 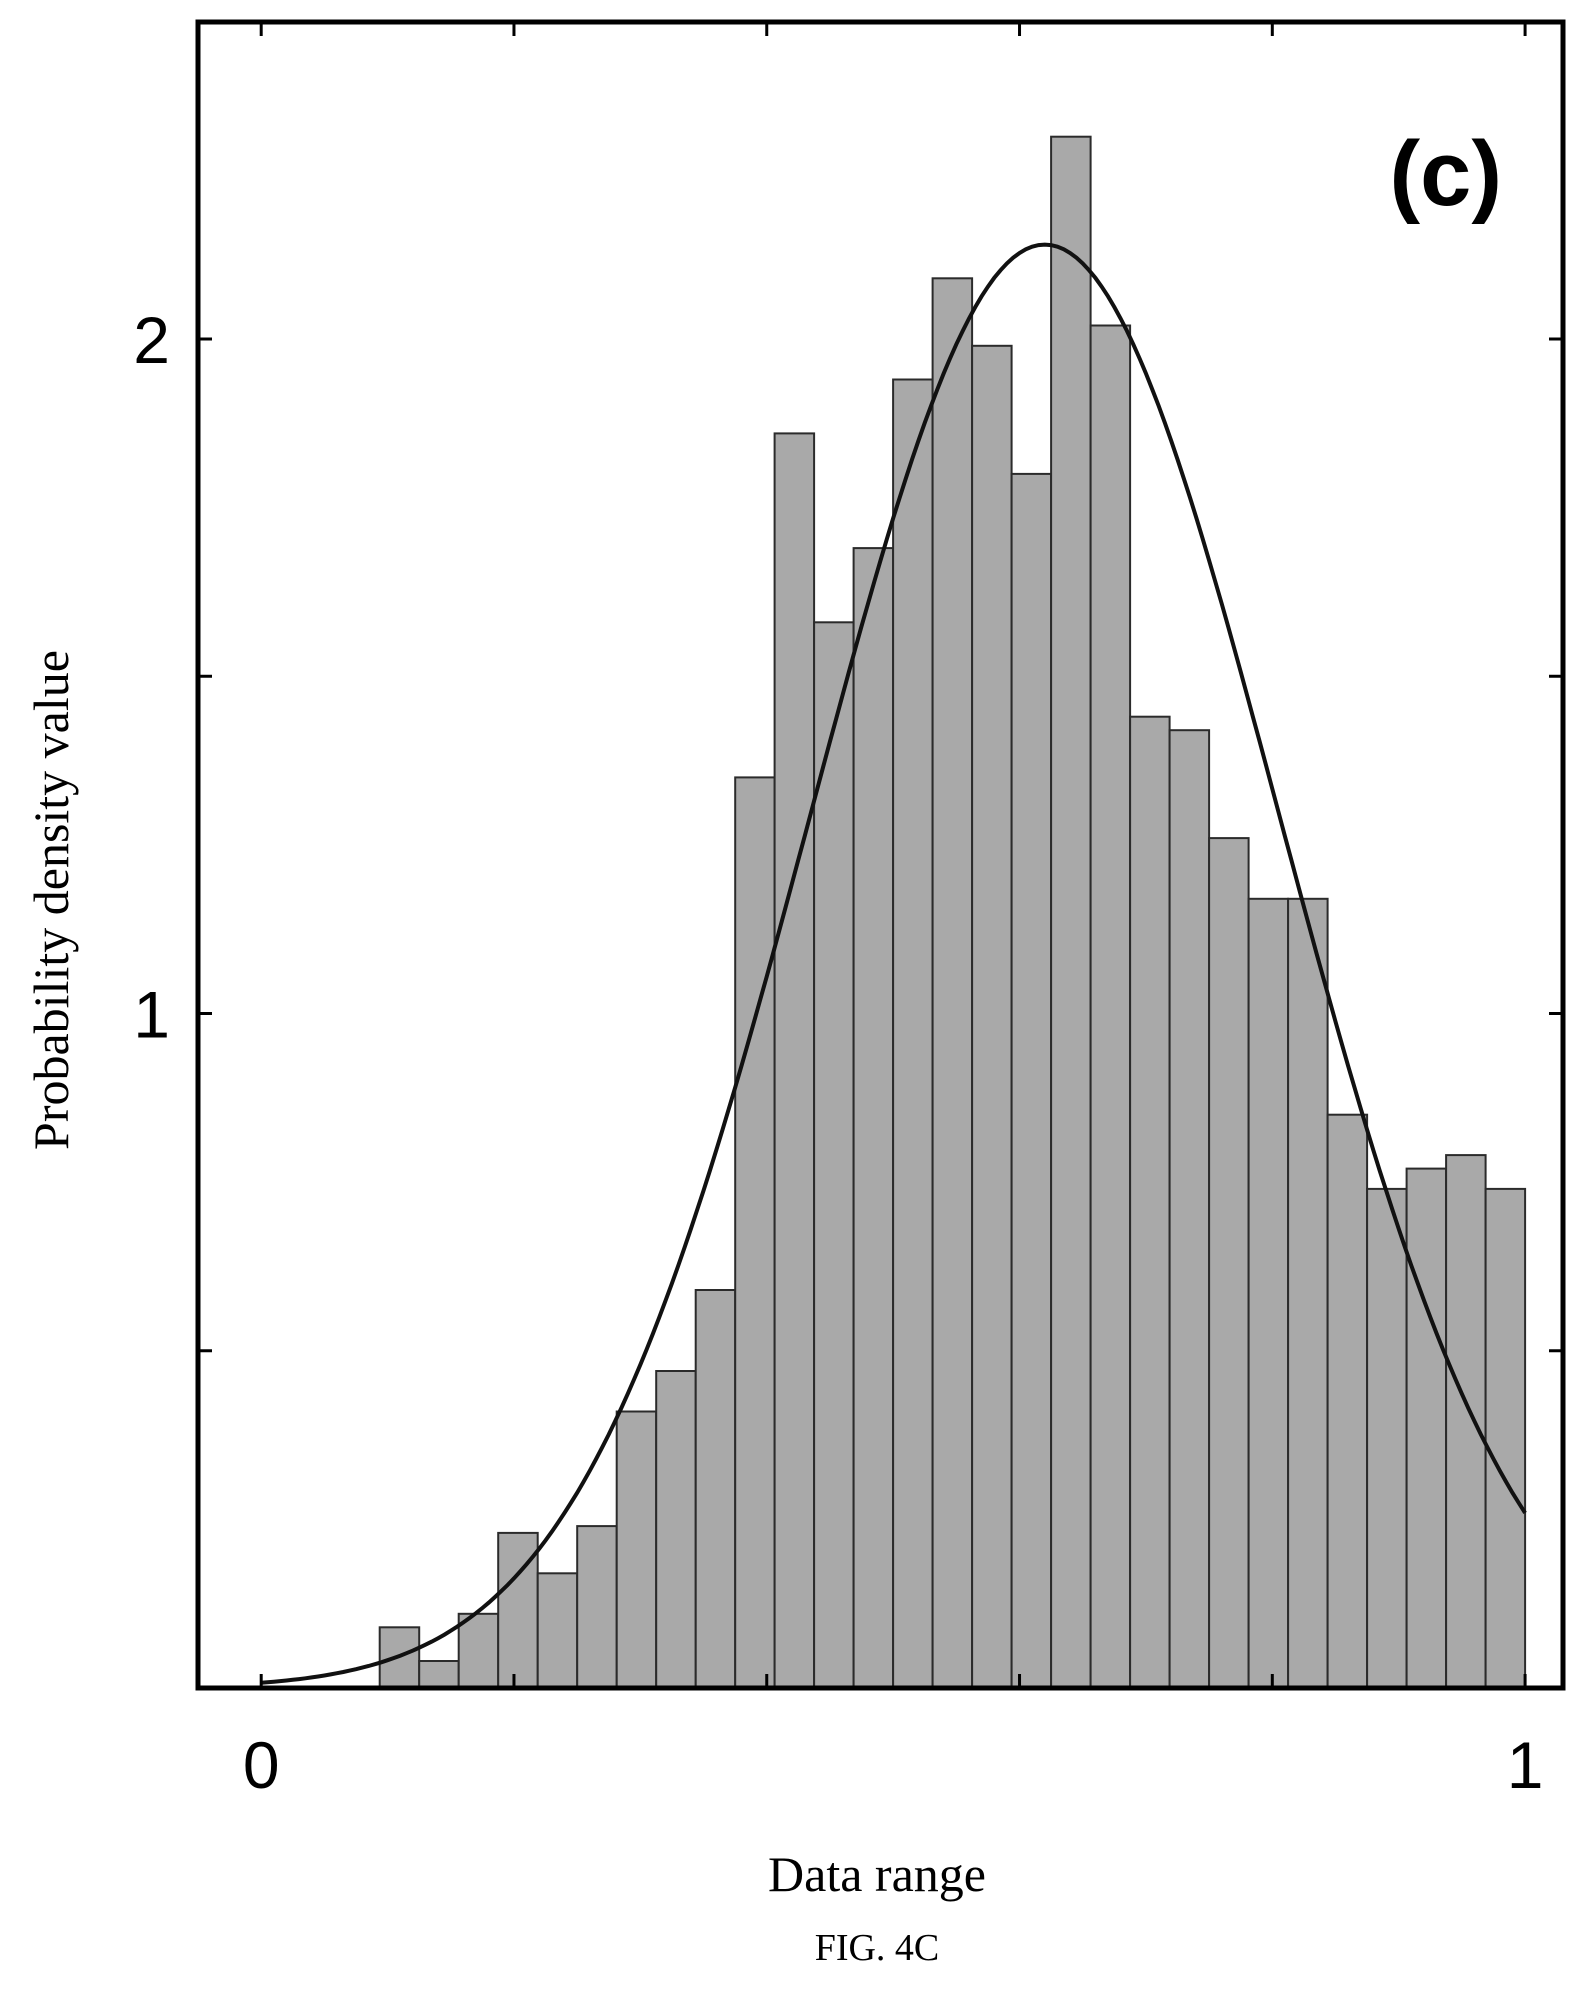 What do you see at coordinates (151, 340) in the screenshot?
I see `y-tick-label: 2` at bounding box center [151, 340].